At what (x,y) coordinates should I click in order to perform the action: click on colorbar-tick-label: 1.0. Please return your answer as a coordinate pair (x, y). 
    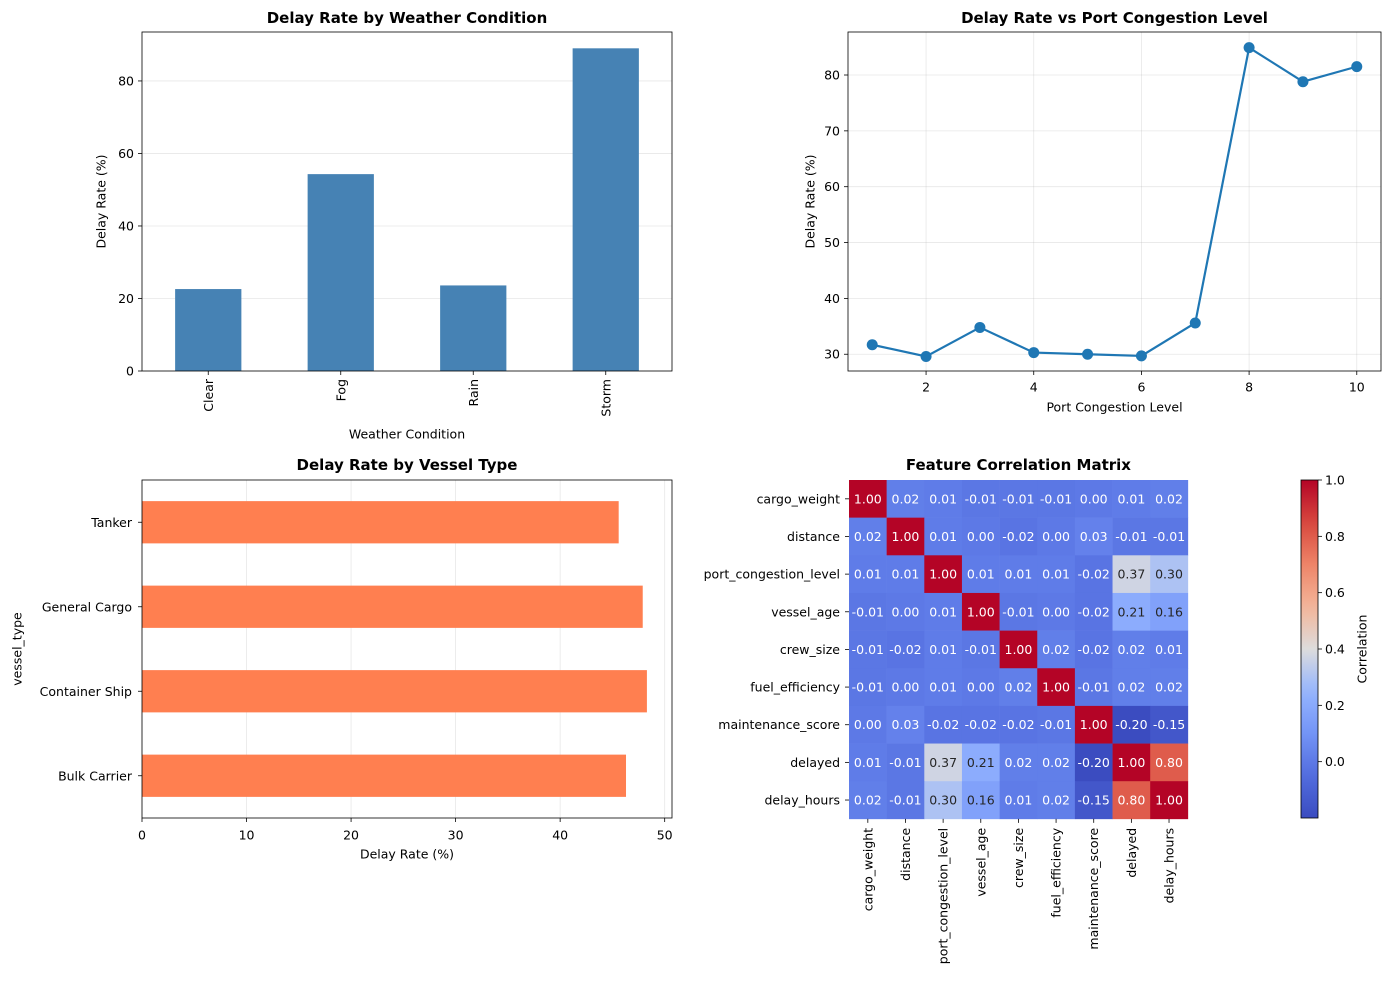
    Looking at the image, I should click on (1335, 480).